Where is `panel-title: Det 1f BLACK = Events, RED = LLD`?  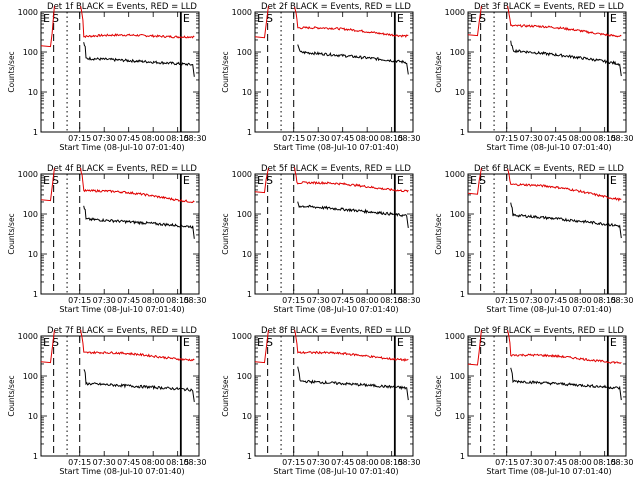 panel-title: Det 1f BLACK = Events, RED = LLD is located at coordinates (122, 7).